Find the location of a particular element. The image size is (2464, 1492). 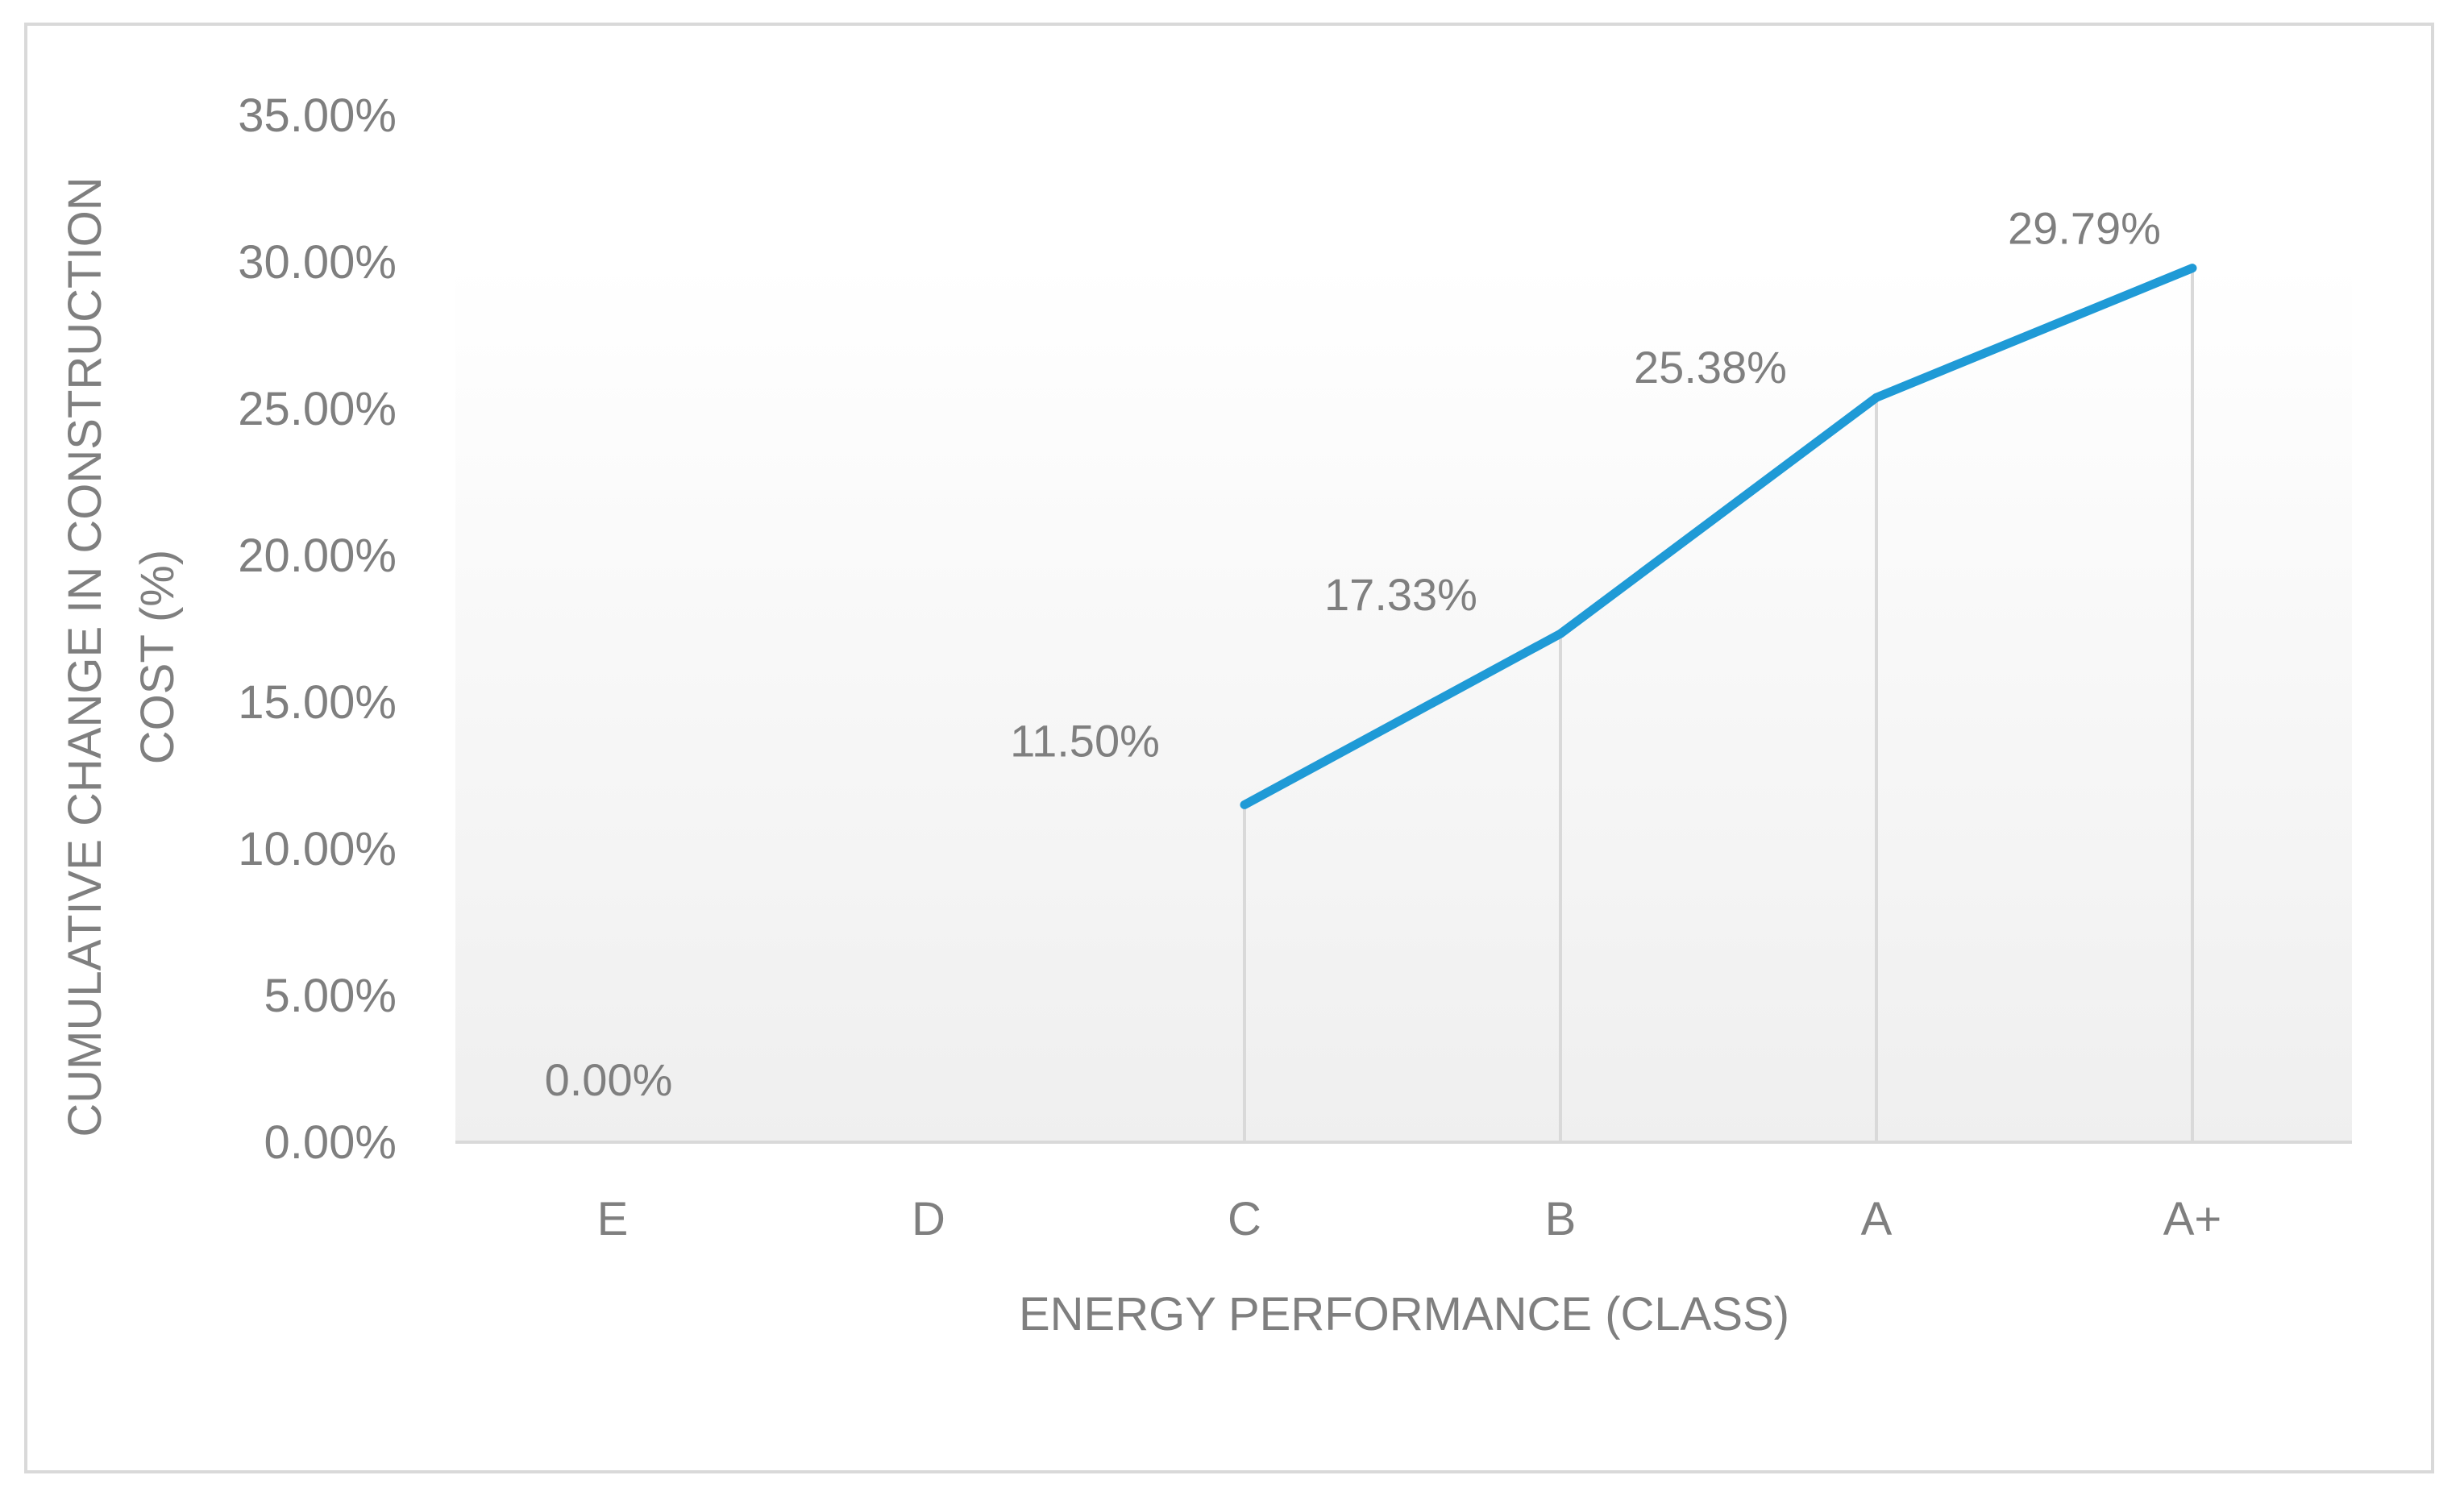

data-label: 17.33% is located at coordinates (1400, 594).